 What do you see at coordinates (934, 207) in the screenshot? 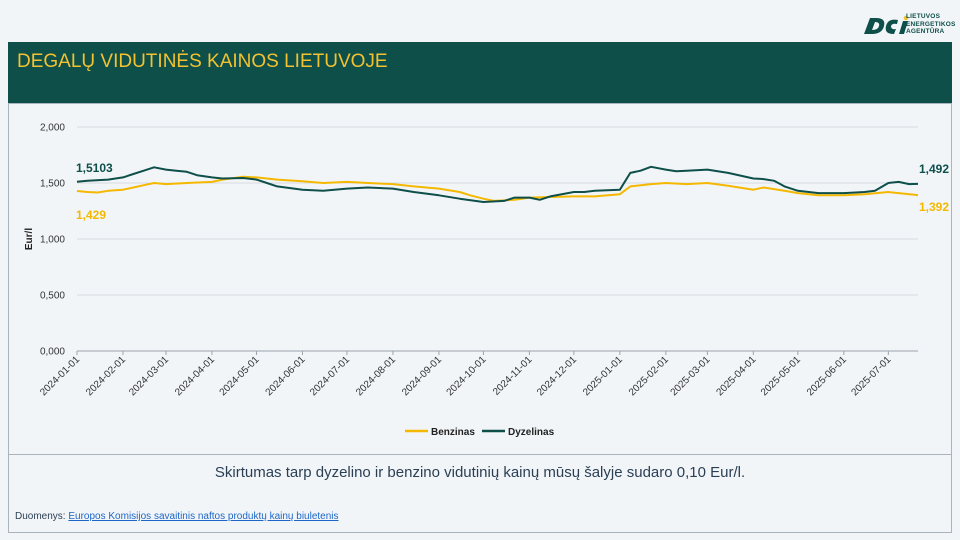
I see `series-end-label: 1,392` at bounding box center [934, 207].